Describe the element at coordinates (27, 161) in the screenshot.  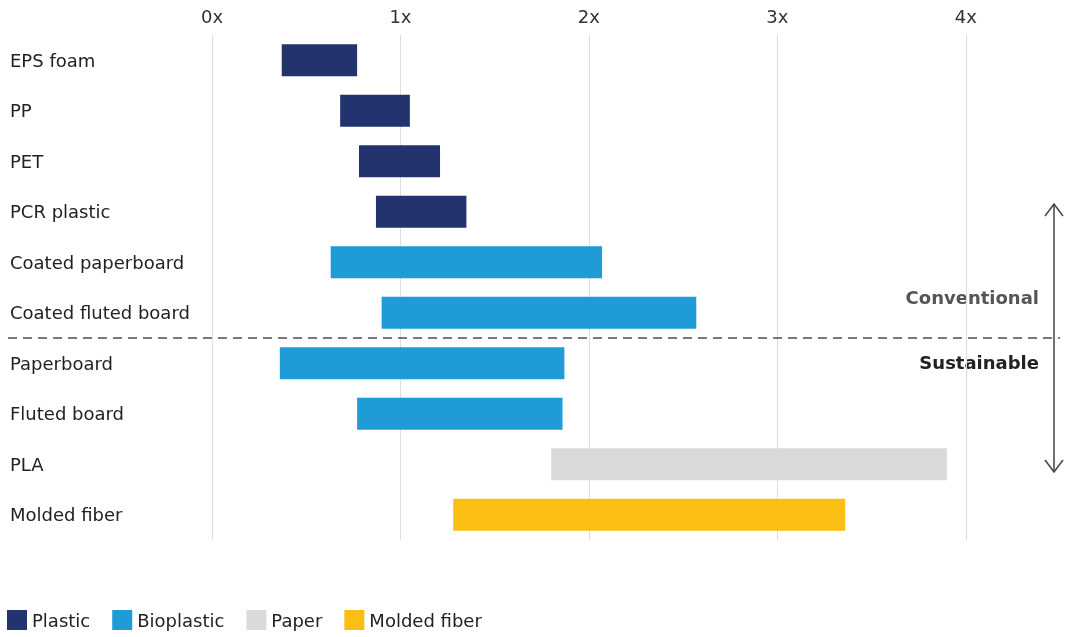
I see `y-tick-label: PET` at that location.